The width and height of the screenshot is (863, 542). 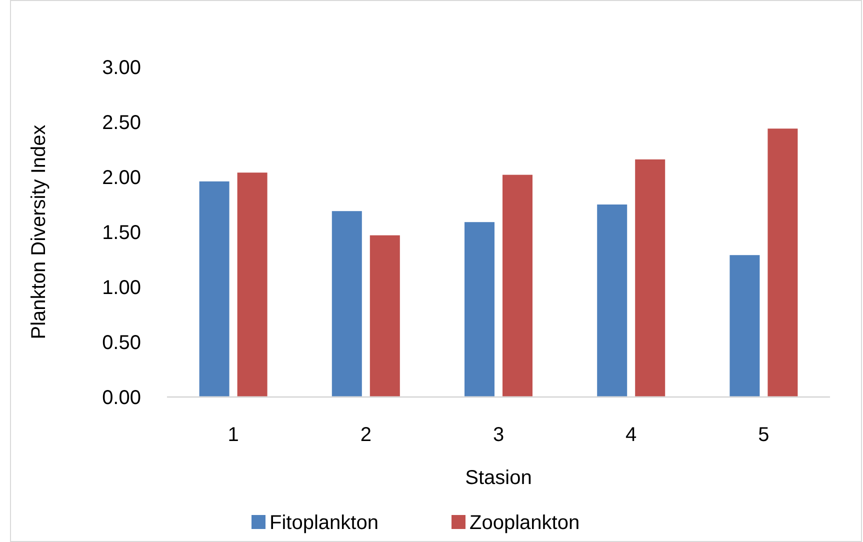 What do you see at coordinates (121, 68) in the screenshot?
I see `y-tick-label: 3.00` at bounding box center [121, 68].